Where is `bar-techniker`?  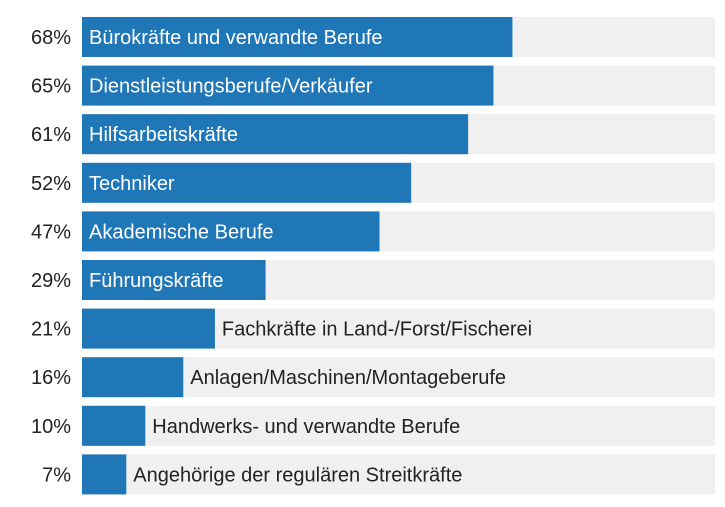 bar-techniker is located at coordinates (247, 182).